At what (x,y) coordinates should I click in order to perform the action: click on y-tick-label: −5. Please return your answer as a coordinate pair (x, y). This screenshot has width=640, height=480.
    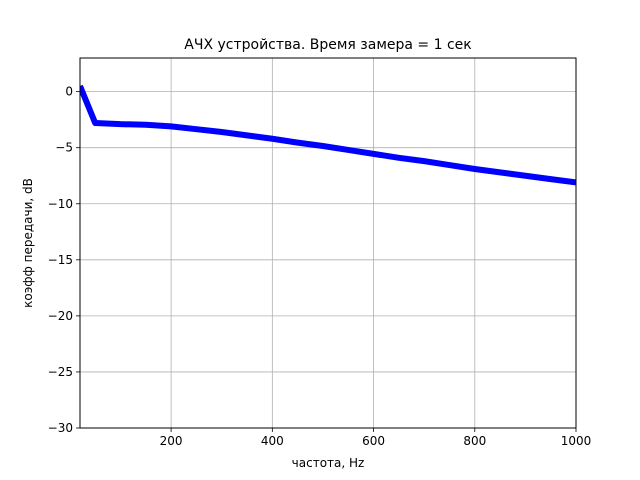
    Looking at the image, I should click on (64, 148).